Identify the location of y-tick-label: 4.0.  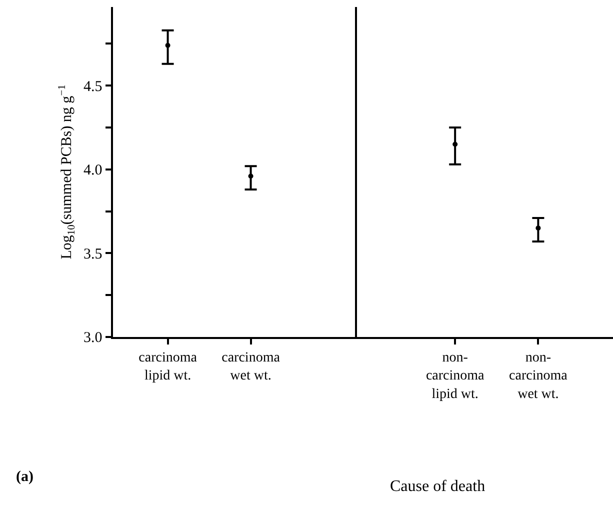
(93, 170).